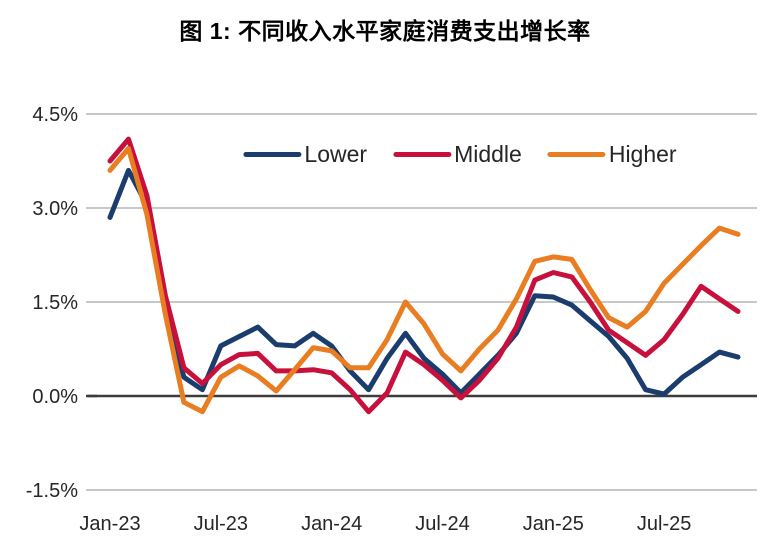 The height and width of the screenshot is (560, 770). What do you see at coordinates (52, 491) in the screenshot?
I see `y-axis-tick-label: -1.5%` at bounding box center [52, 491].